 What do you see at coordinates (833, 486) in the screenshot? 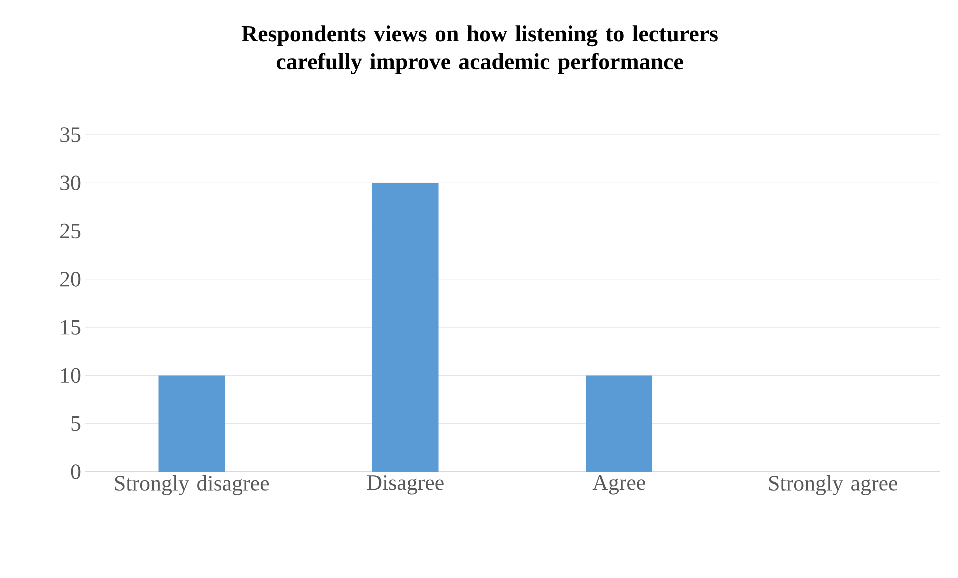
I see `x-tick-label: Strongly agree` at bounding box center [833, 486].